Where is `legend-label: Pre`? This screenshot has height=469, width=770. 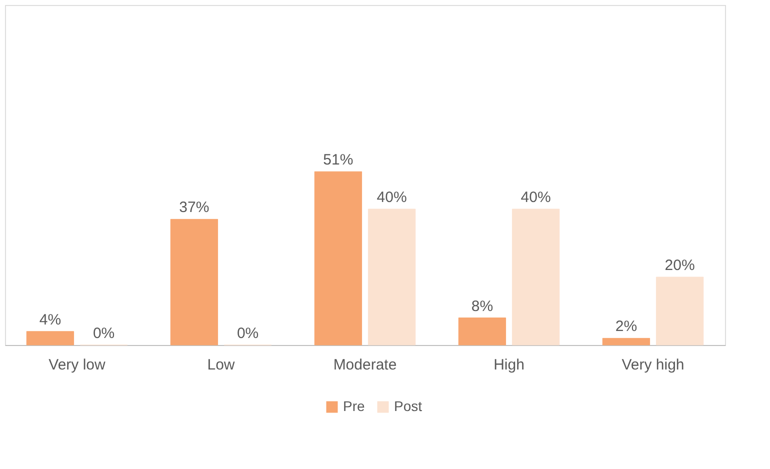 legend-label: Pre is located at coordinates (354, 406).